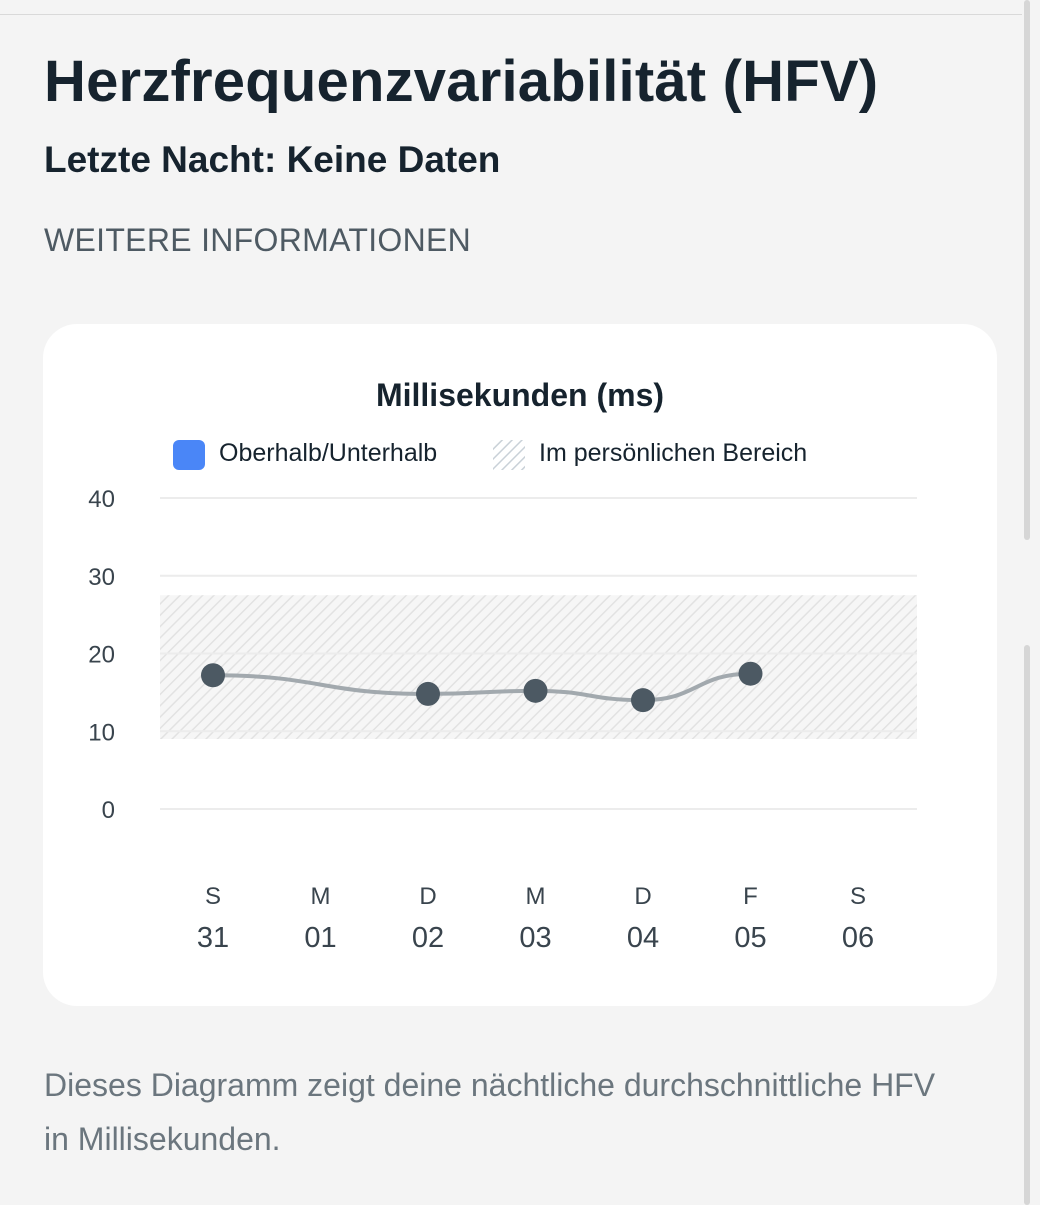 The image size is (1040, 1205). Describe the element at coordinates (101, 499) in the screenshot. I see `y-tick-label: 40` at that location.